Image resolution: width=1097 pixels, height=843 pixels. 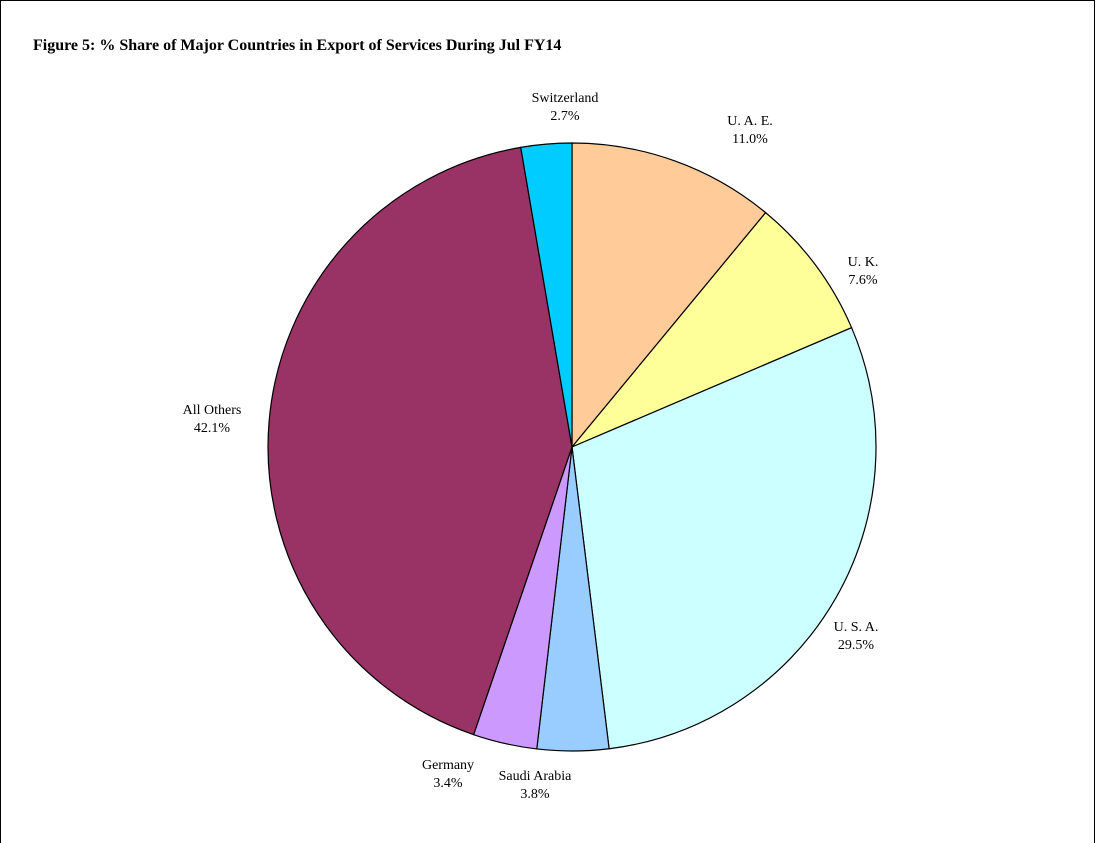 I want to click on slice-label: Germany, so click(x=448, y=765).